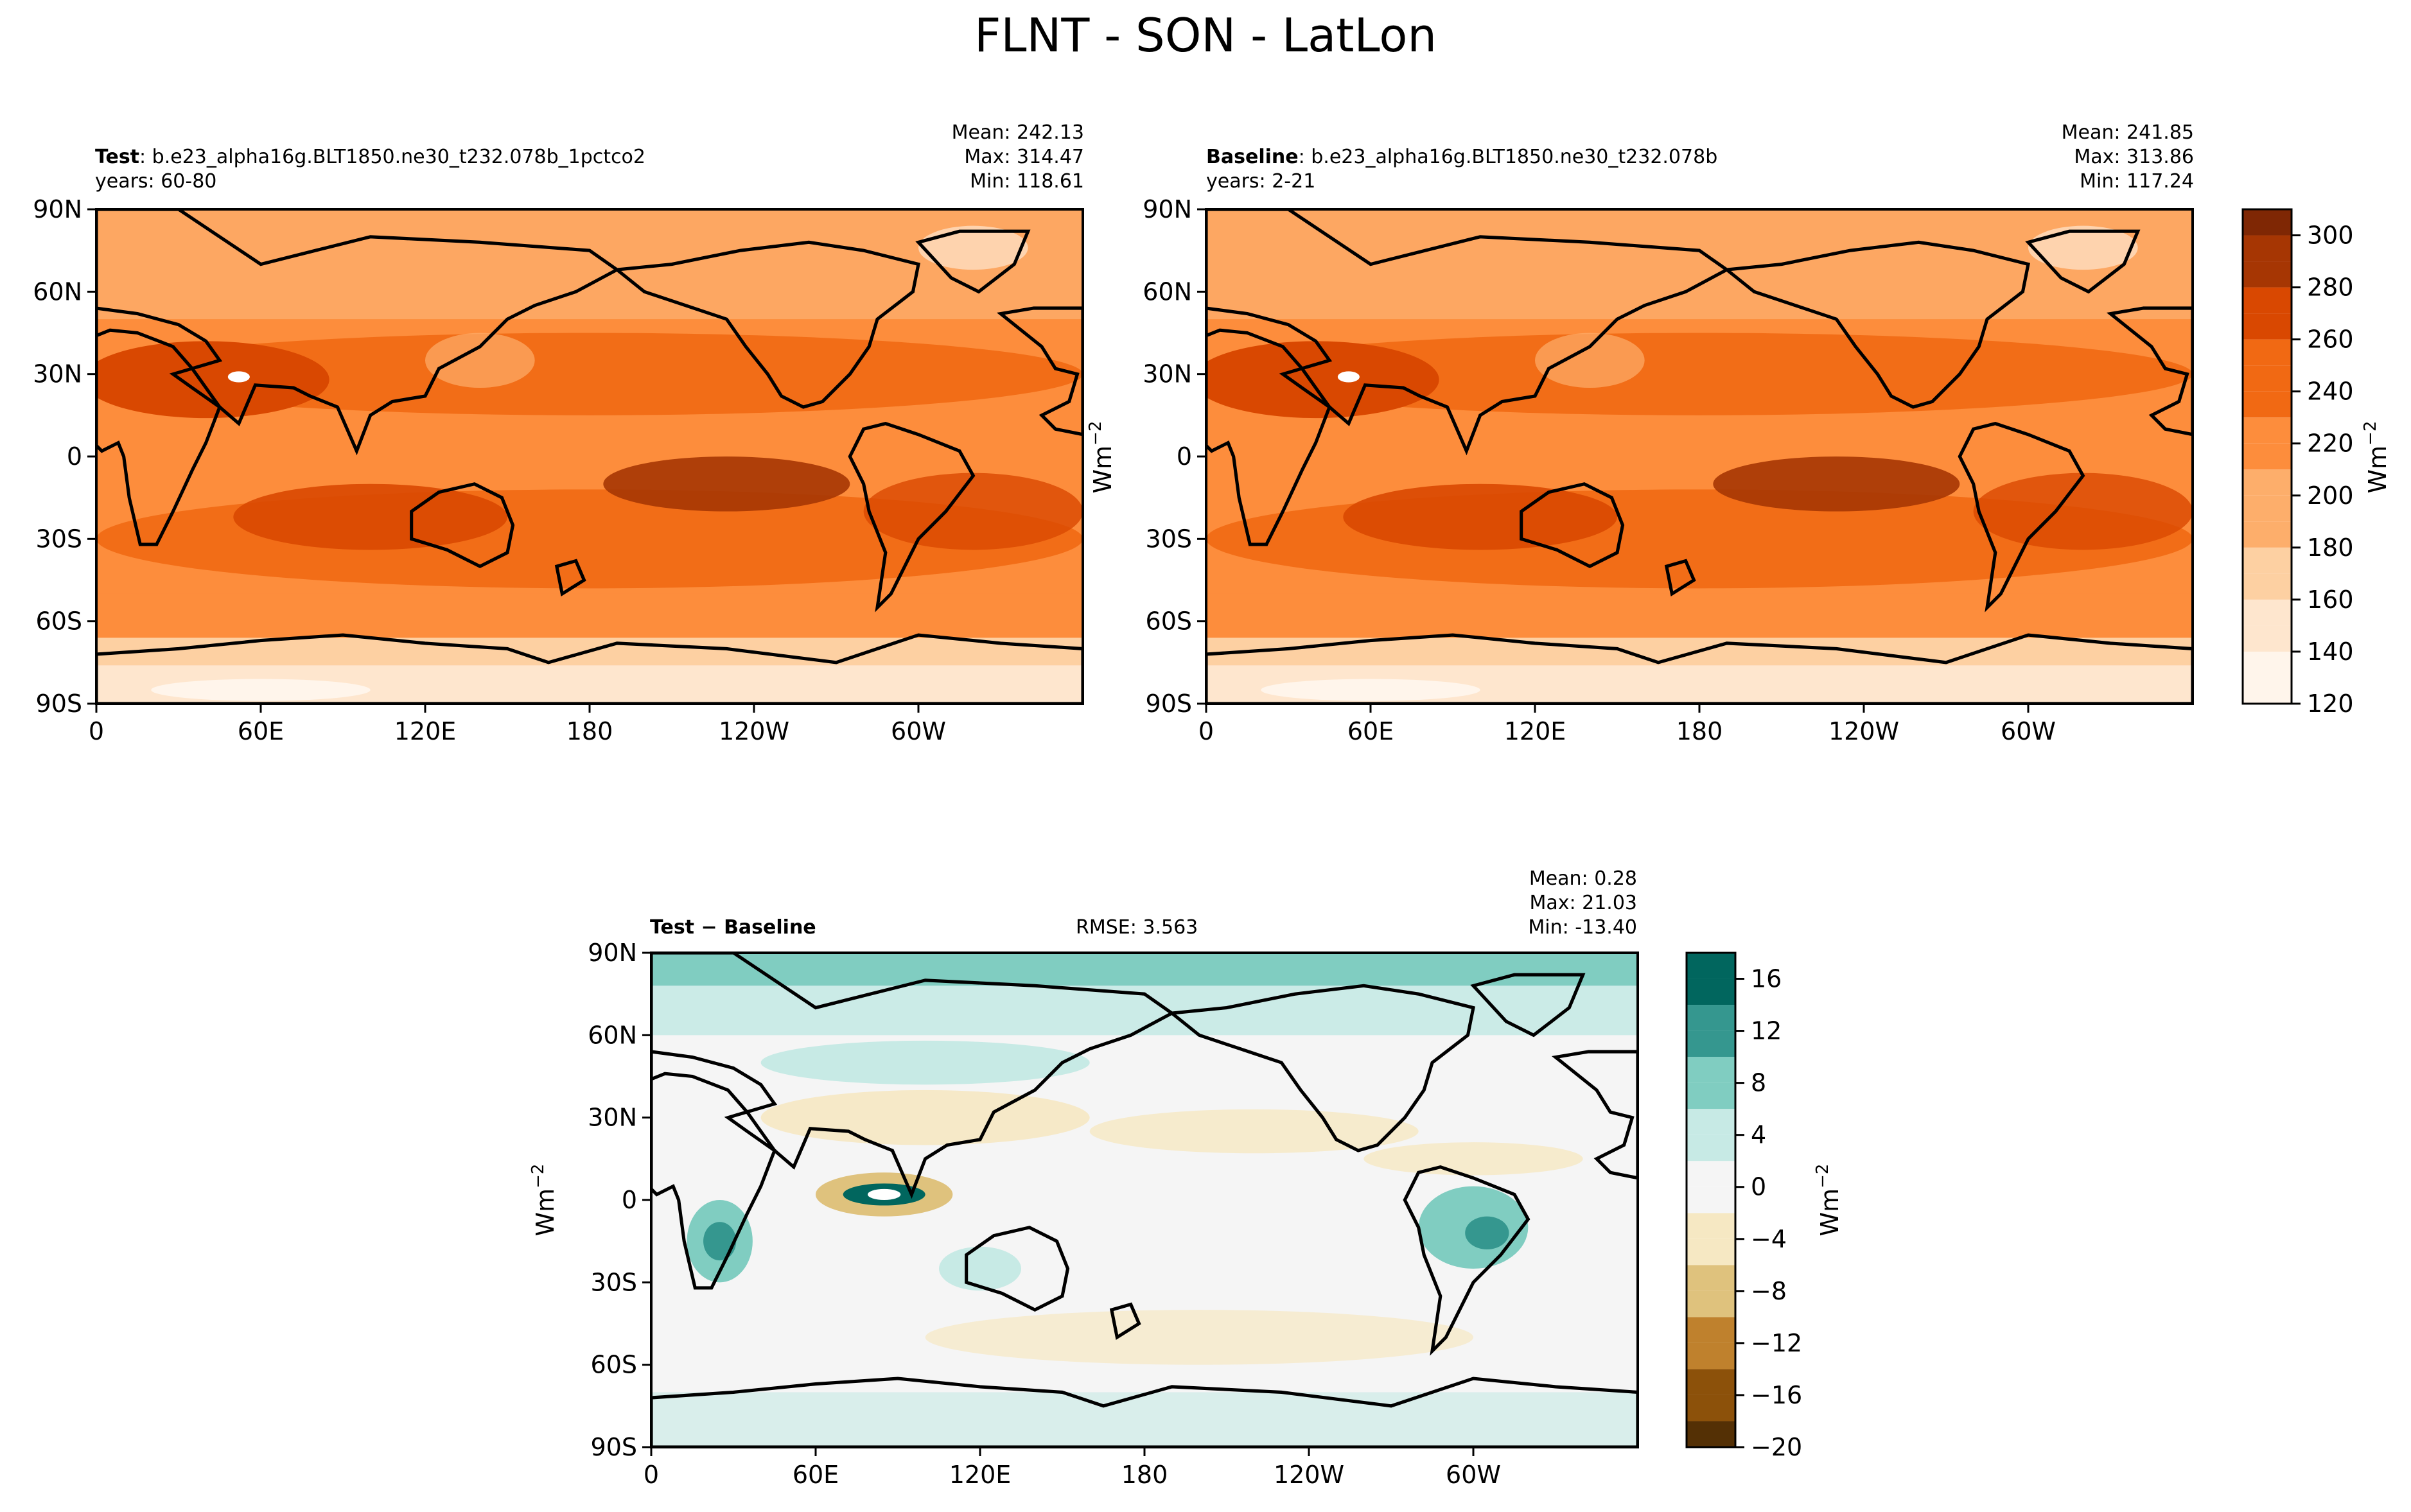 Image resolution: width=2411 pixels, height=1512 pixels. What do you see at coordinates (2330, 548) in the screenshot?
I see `colorbar-tick-label: 180` at bounding box center [2330, 548].